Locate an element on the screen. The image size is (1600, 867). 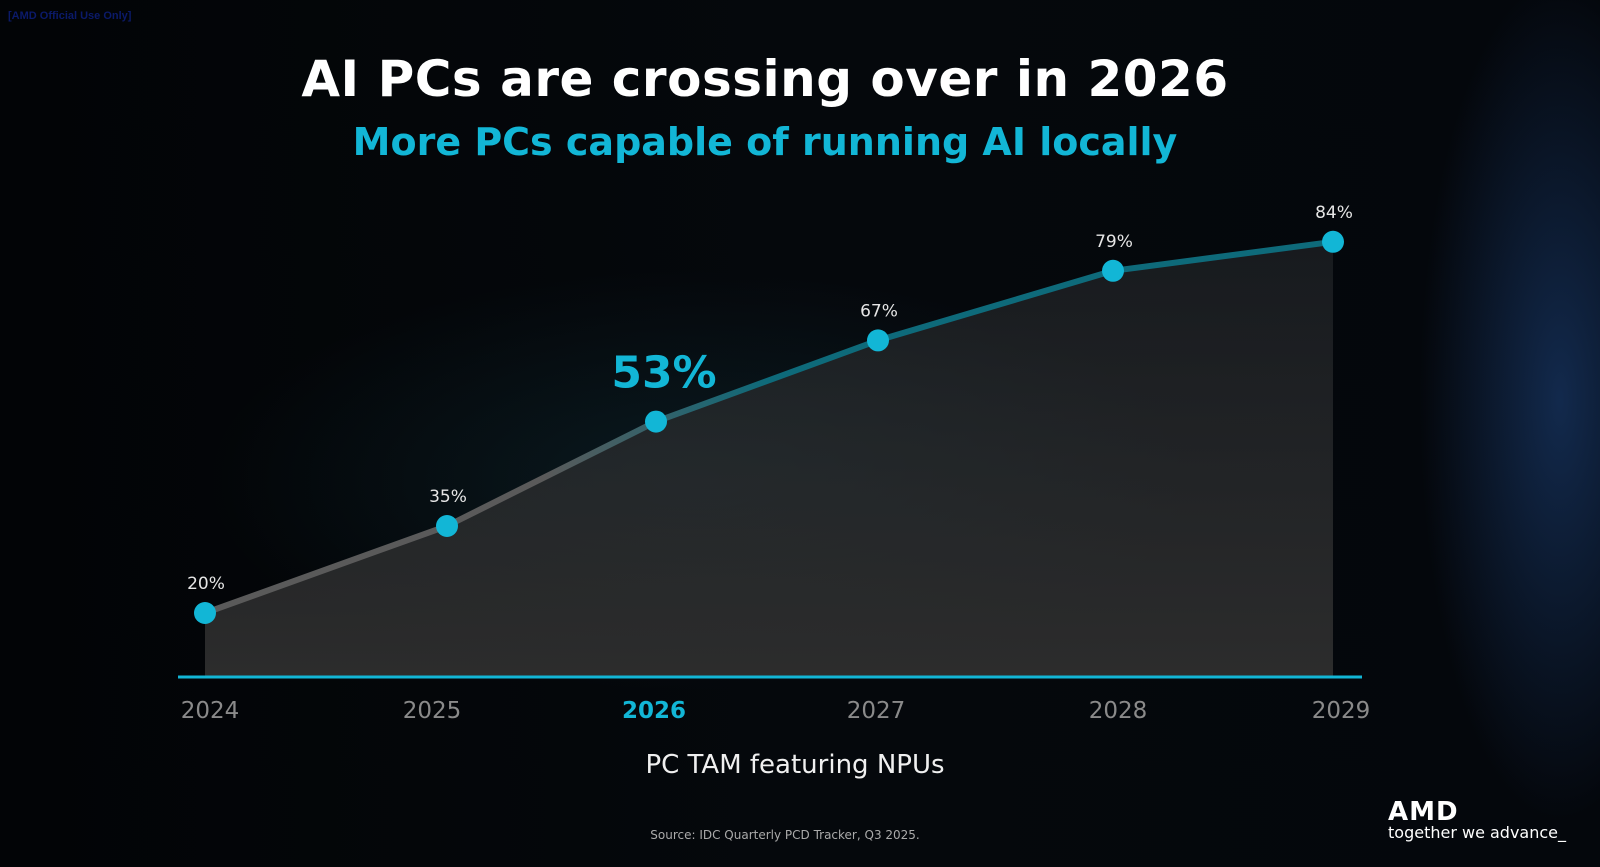
x-axis-title: PC TAM featuring NPUs is located at coordinates (795, 765).